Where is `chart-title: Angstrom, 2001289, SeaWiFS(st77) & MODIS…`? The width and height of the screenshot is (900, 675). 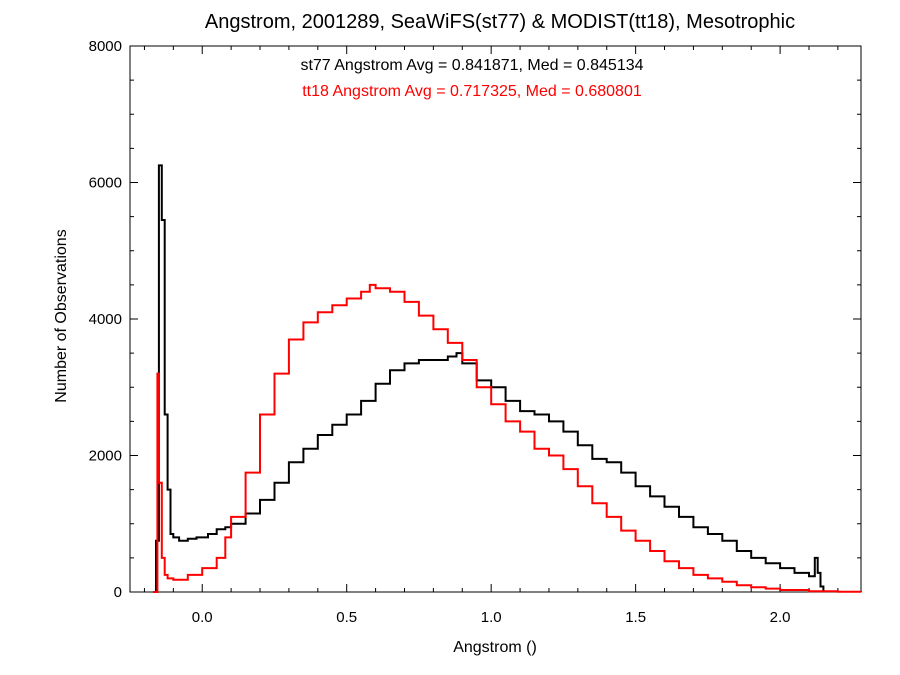
chart-title: Angstrom, 2001289, SeaWiFS(st77) & MODIS… is located at coordinates (500, 22).